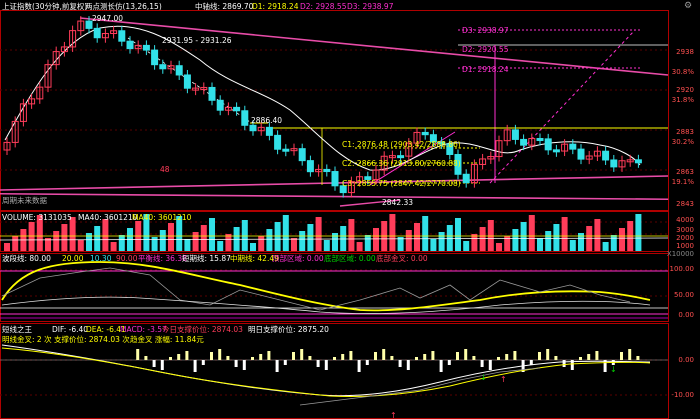  Describe the element at coordinates (370, 6) in the screenshot. I see `main-header-d3: D3: 2938.97` at that location.